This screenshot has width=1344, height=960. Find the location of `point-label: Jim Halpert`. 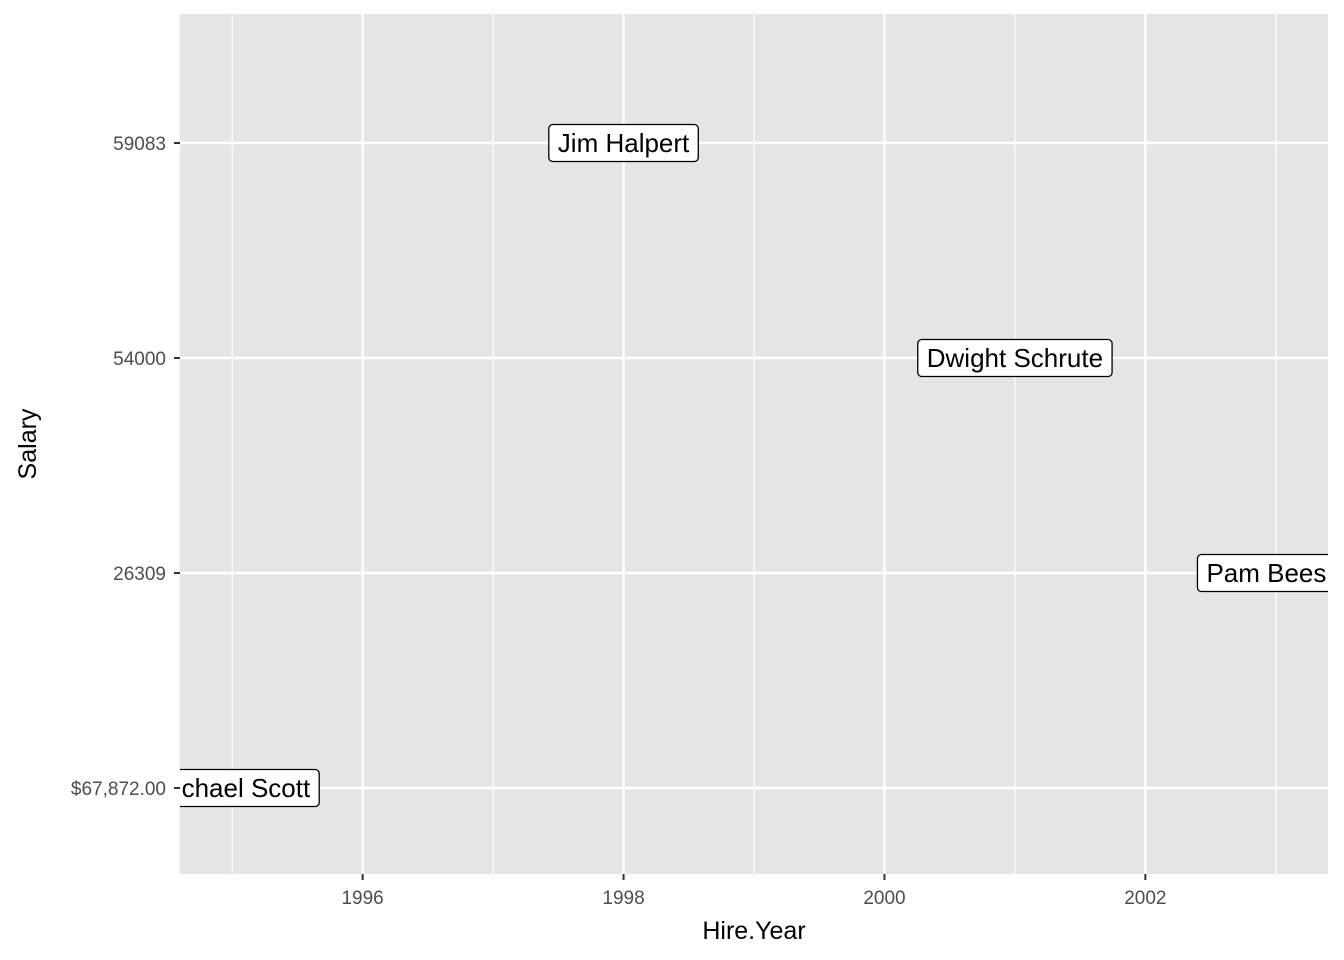

point-label: Jim Halpert is located at coordinates (623, 143).